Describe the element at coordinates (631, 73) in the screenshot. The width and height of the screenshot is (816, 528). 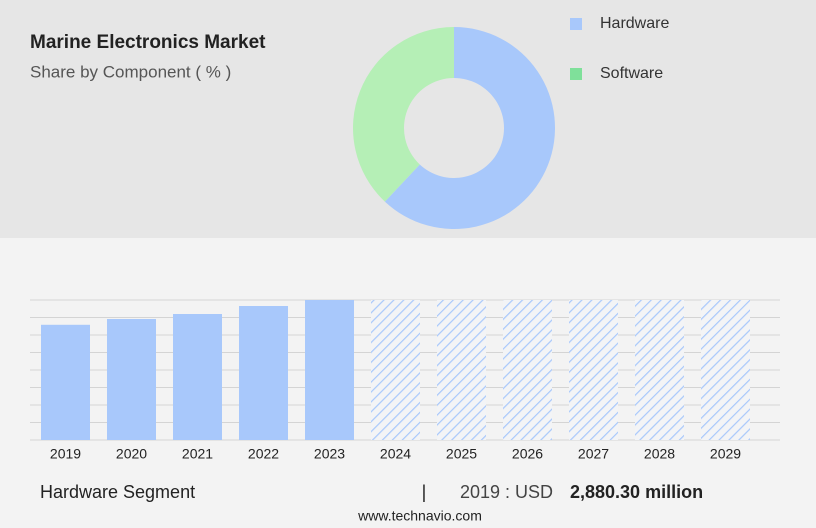
I see `legend-label: Software` at that location.